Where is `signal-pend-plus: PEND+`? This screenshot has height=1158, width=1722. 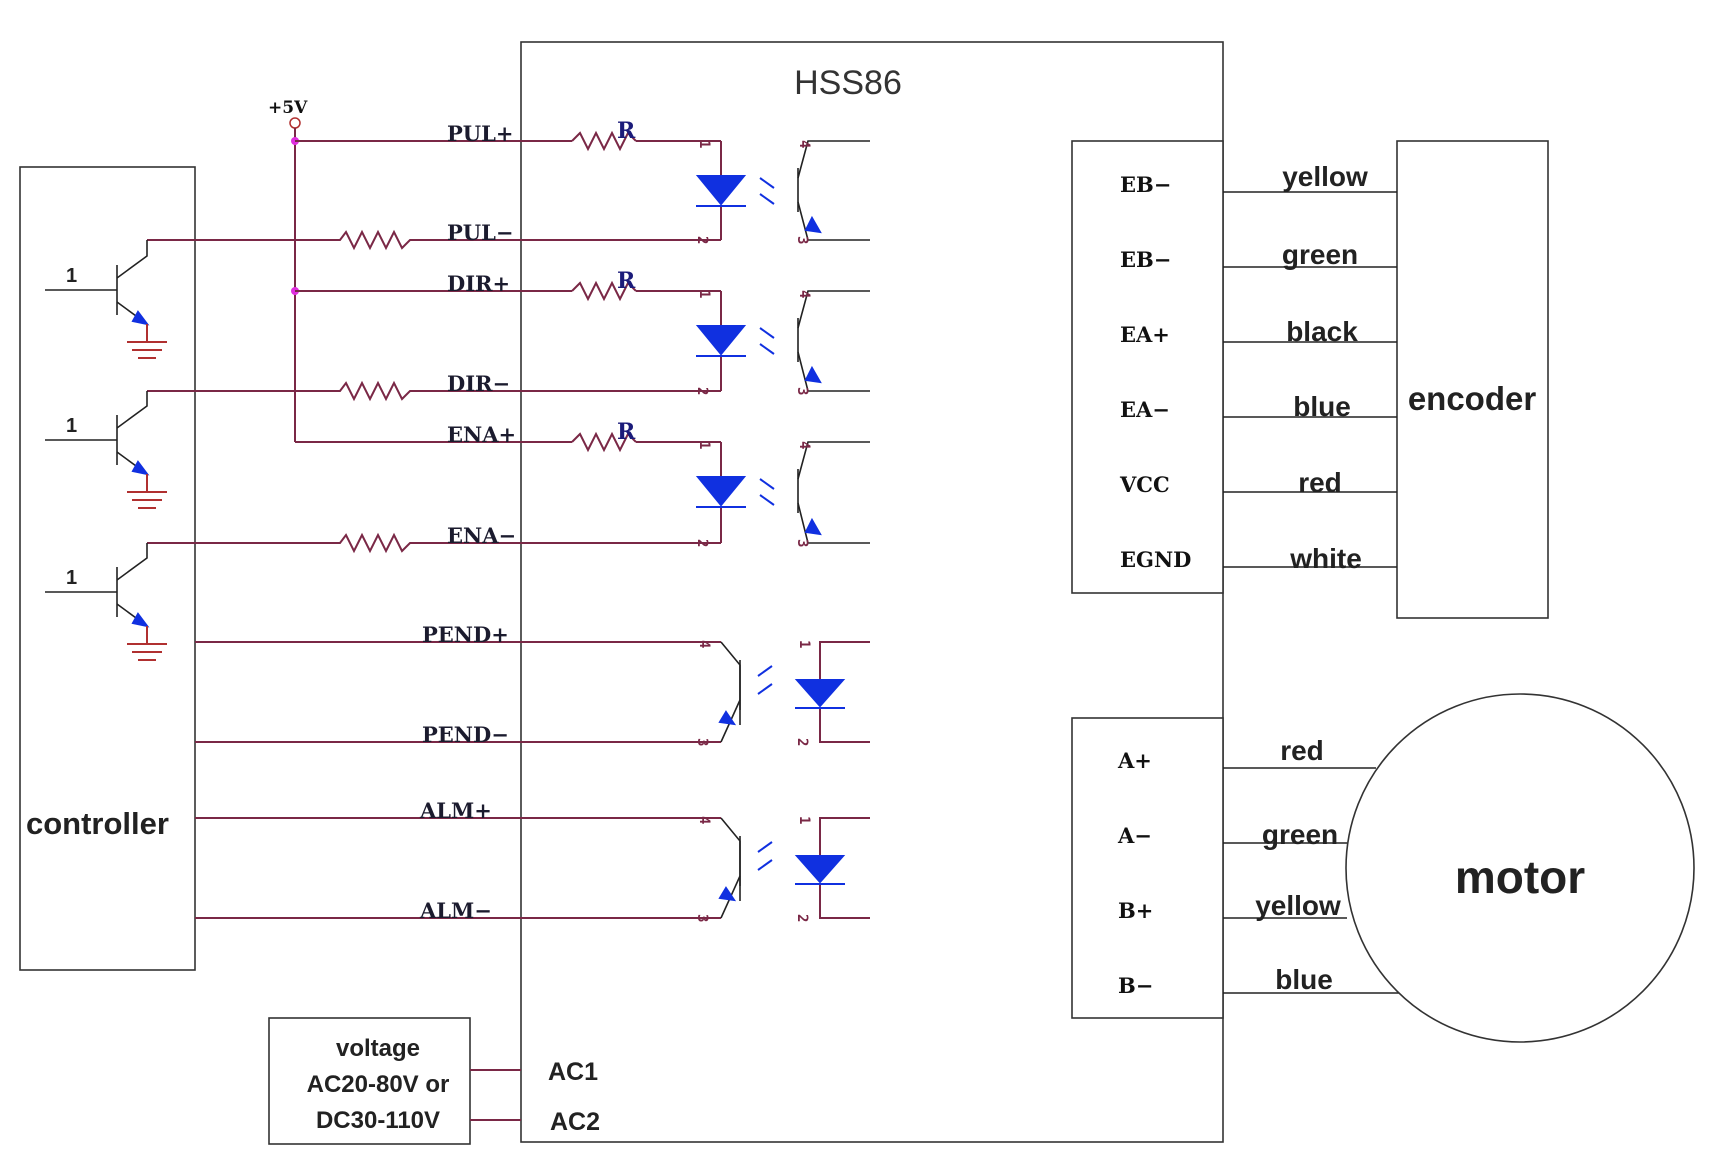 signal-pend-plus: PEND+ is located at coordinates (465, 634).